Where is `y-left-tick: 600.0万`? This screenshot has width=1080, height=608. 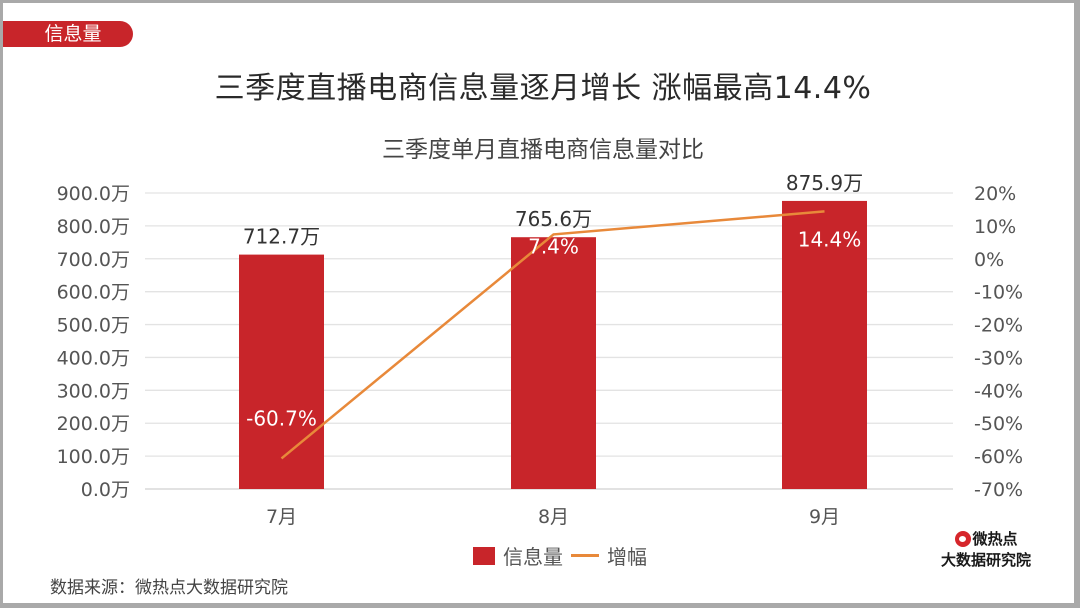 y-left-tick: 600.0万 is located at coordinates (93, 293).